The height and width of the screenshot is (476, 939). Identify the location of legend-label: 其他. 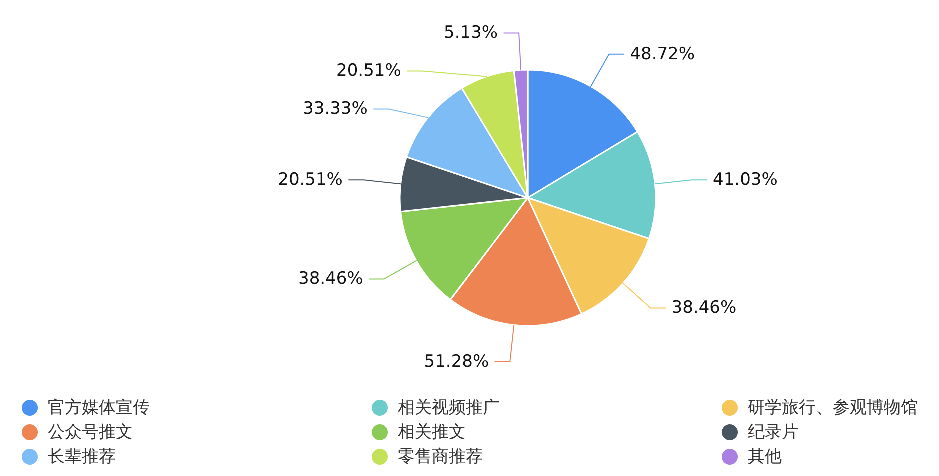
(765, 457).